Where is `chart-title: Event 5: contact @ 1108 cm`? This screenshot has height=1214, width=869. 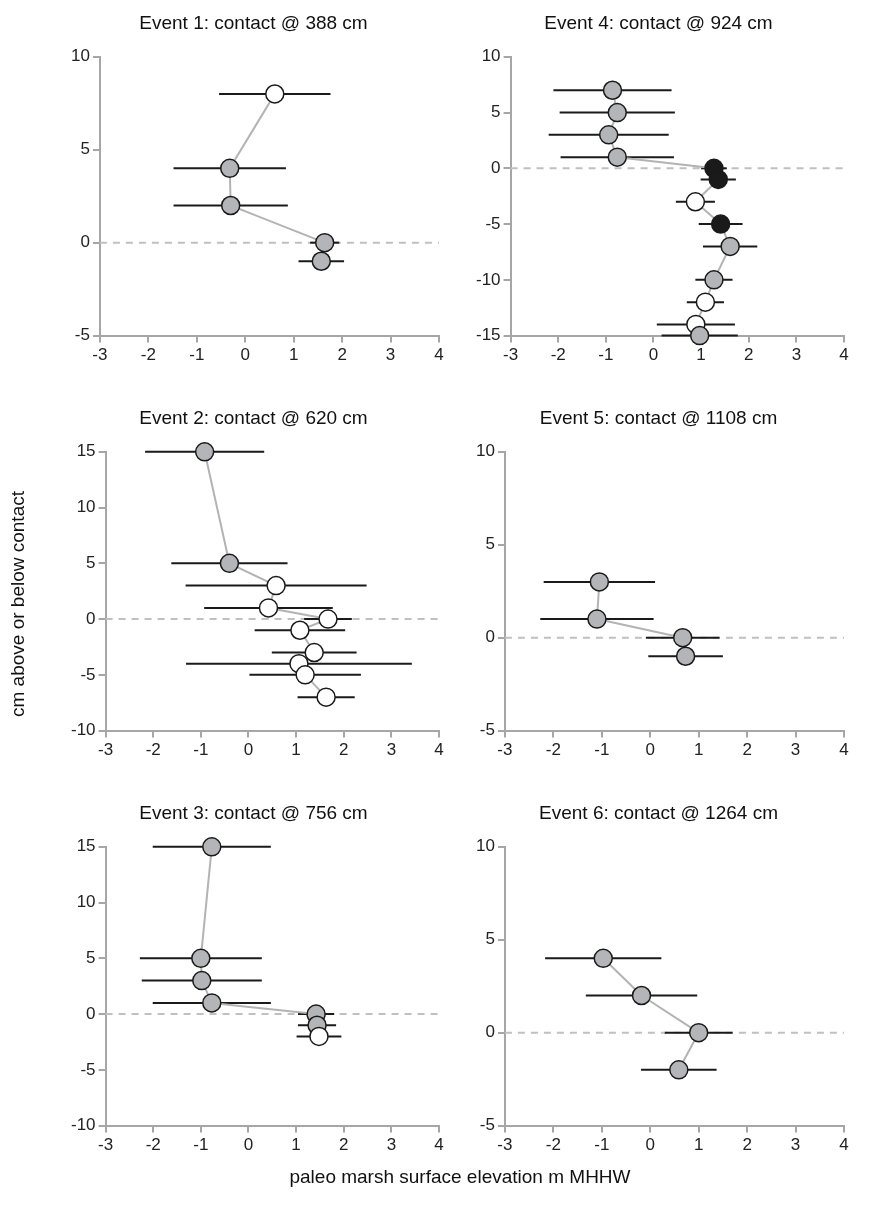
chart-title: Event 5: contact @ 1108 cm is located at coordinates (658, 417).